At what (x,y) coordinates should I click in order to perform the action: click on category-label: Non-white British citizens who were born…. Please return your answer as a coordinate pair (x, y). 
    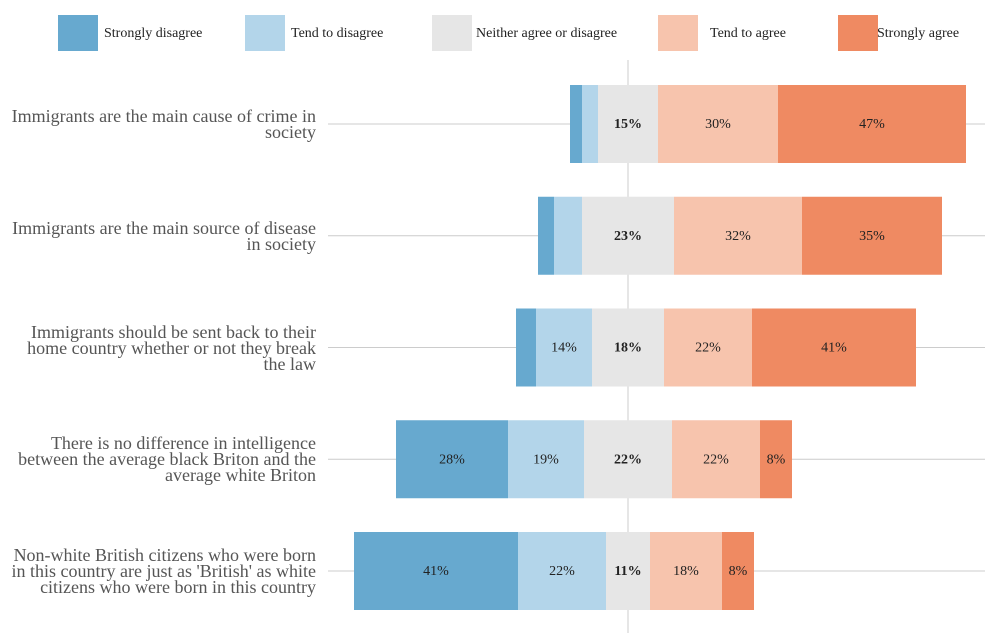
    Looking at the image, I should click on (163, 571).